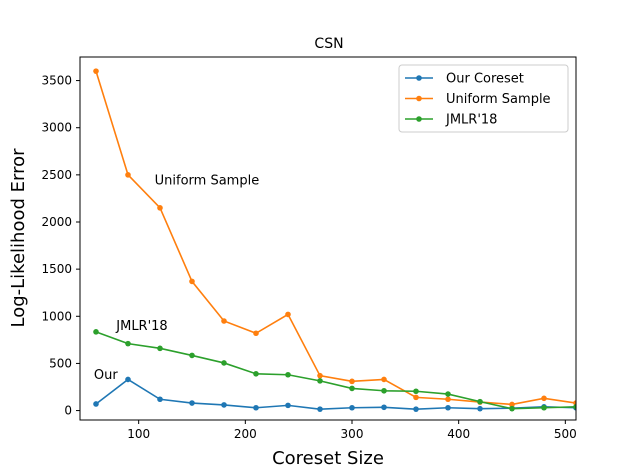 The width and height of the screenshot is (640, 472). What do you see at coordinates (106, 375) in the screenshot?
I see `annotation-label: Our` at bounding box center [106, 375].